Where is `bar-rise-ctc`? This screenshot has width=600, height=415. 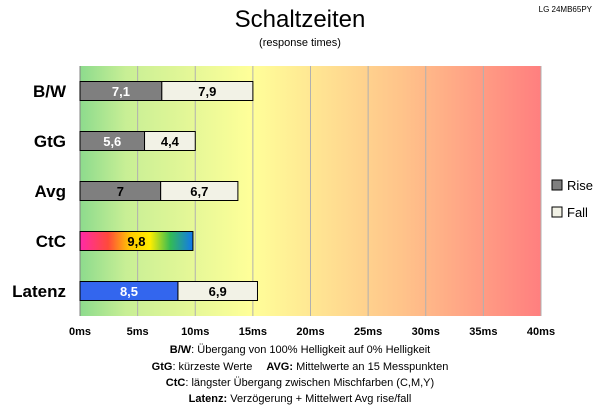 bar-rise-ctc is located at coordinates (136, 241).